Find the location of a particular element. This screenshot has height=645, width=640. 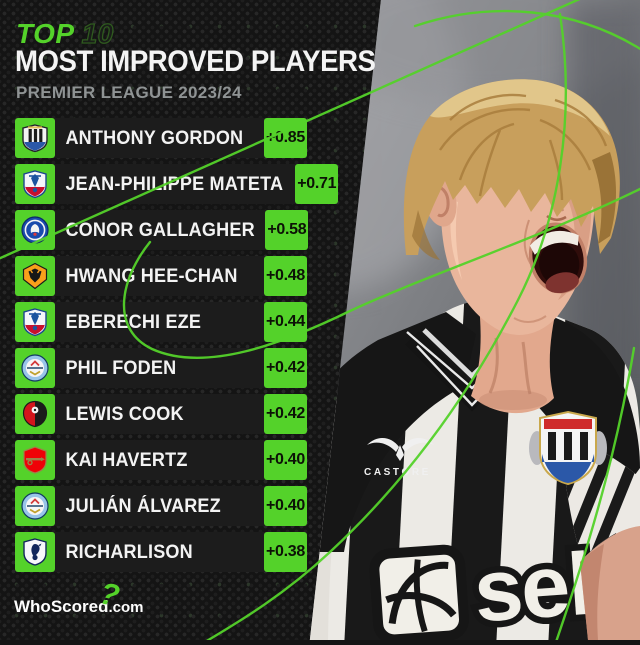

player-name: KAI HAVERTZ is located at coordinates (126, 460).